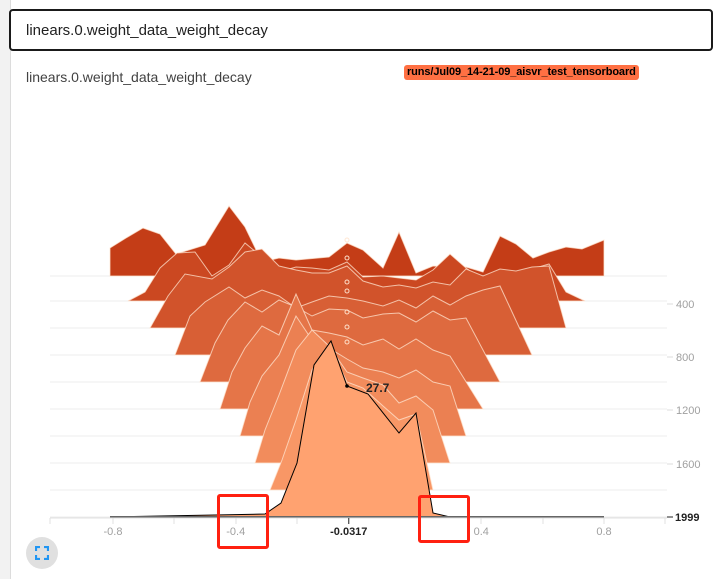 This screenshot has height=579, width=718. I want to click on x-axis: -0.8 -0.4 0.4 0.8 -0.0317, so click(358, 527).